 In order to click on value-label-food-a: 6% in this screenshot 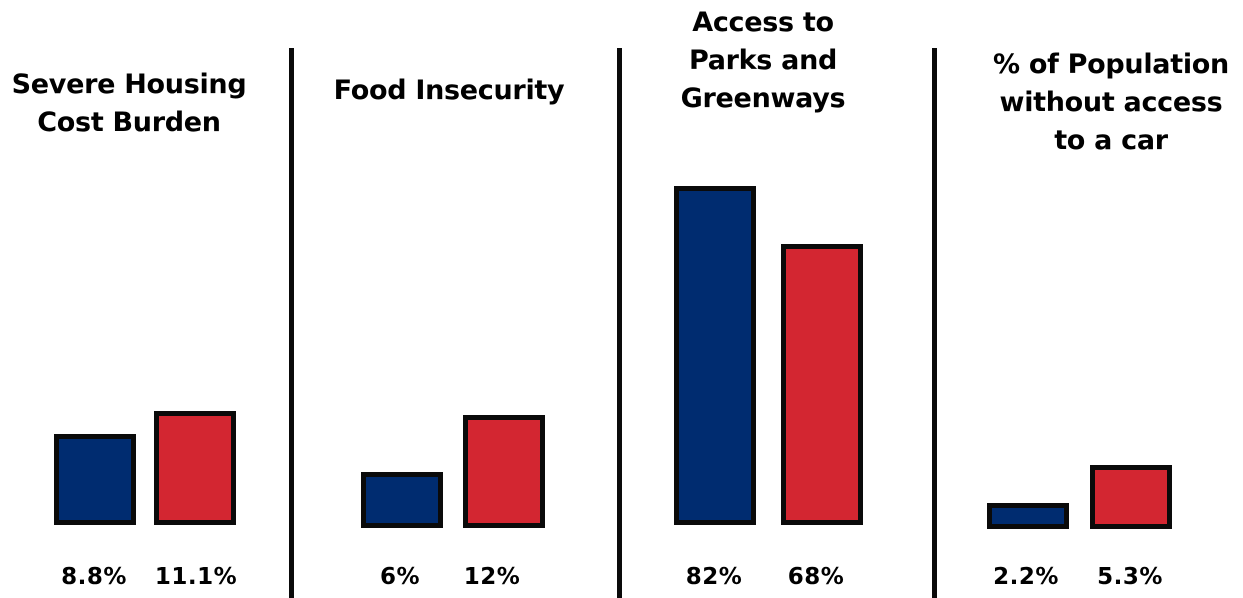, I will do `click(400, 577)`.